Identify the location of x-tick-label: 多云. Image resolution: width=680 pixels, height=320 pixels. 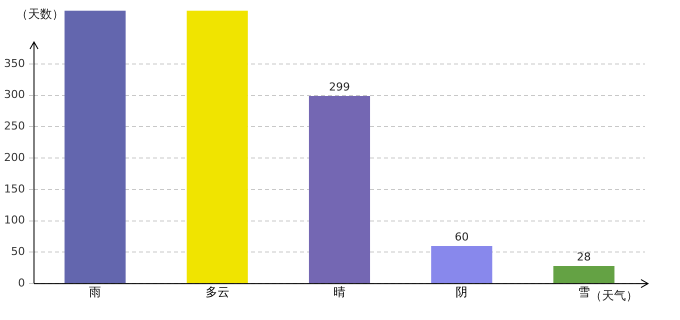
(217, 291).